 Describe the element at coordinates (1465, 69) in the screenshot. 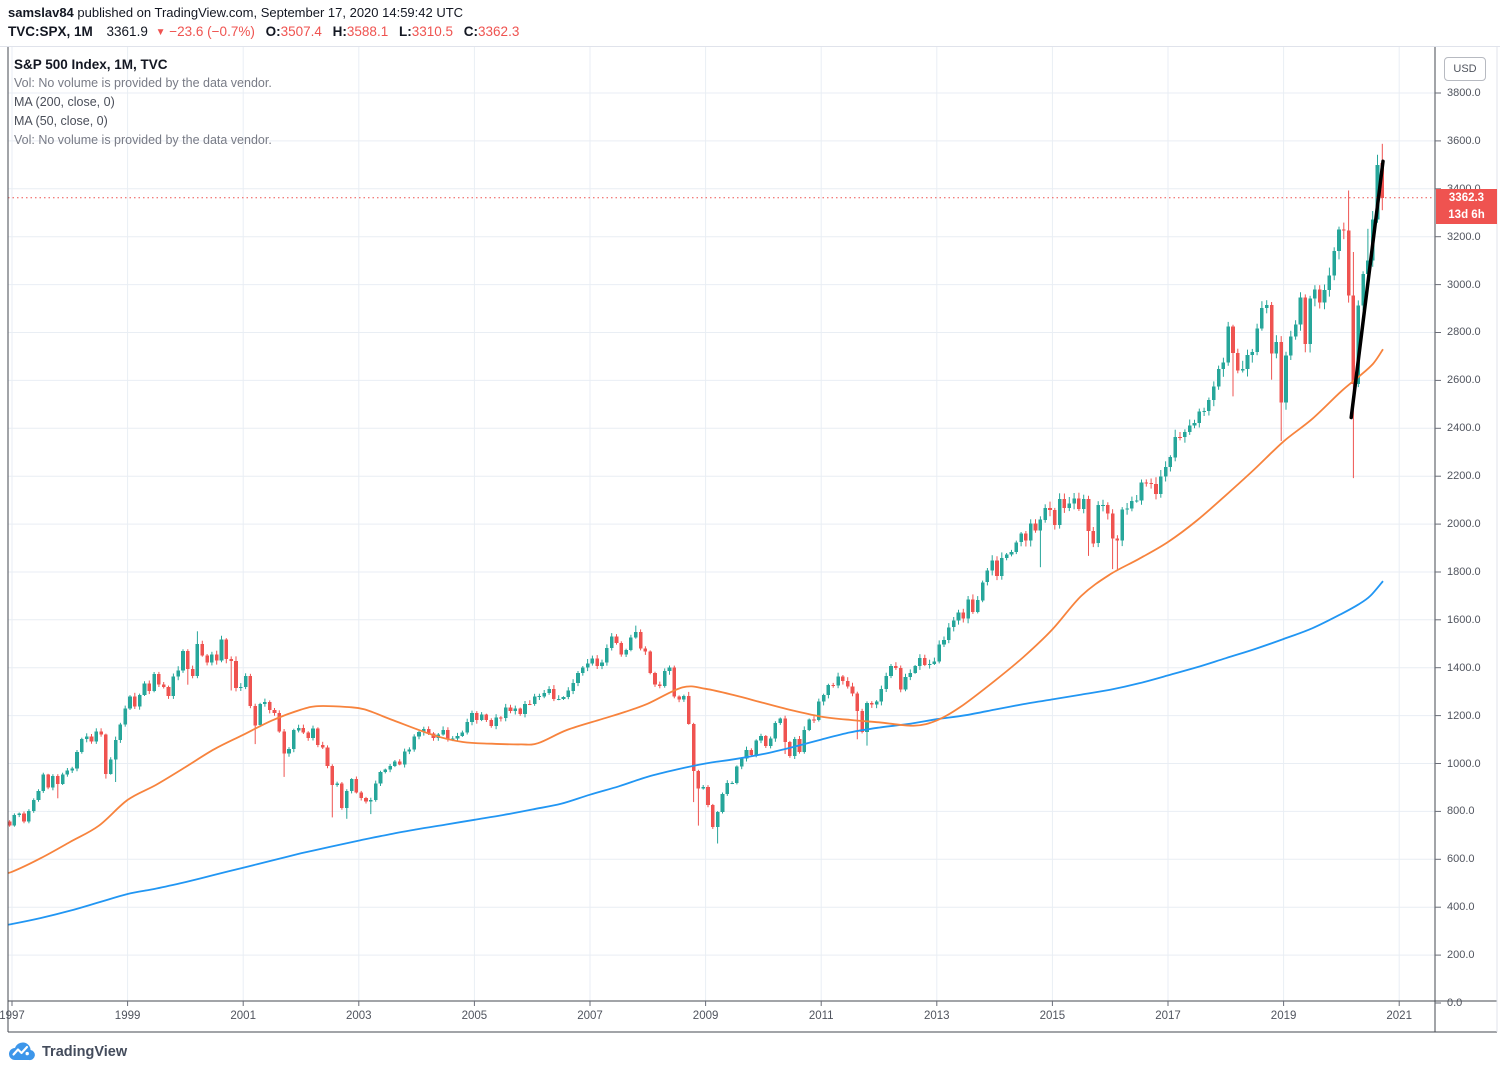

I see `currency-toggle-button: USD` at that location.